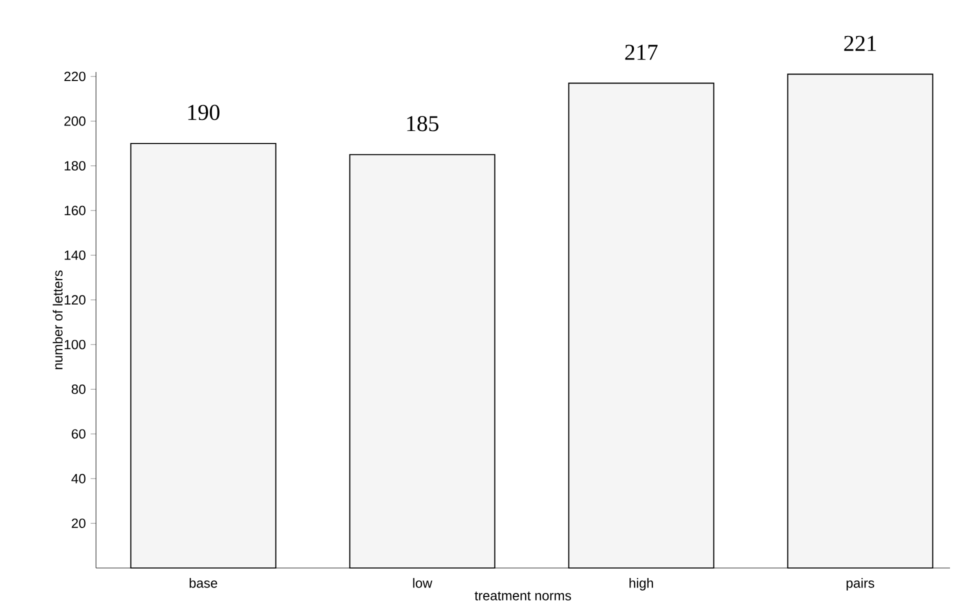 Image resolution: width=953 pixels, height=609 pixels. I want to click on data-label: 221, so click(860, 43).